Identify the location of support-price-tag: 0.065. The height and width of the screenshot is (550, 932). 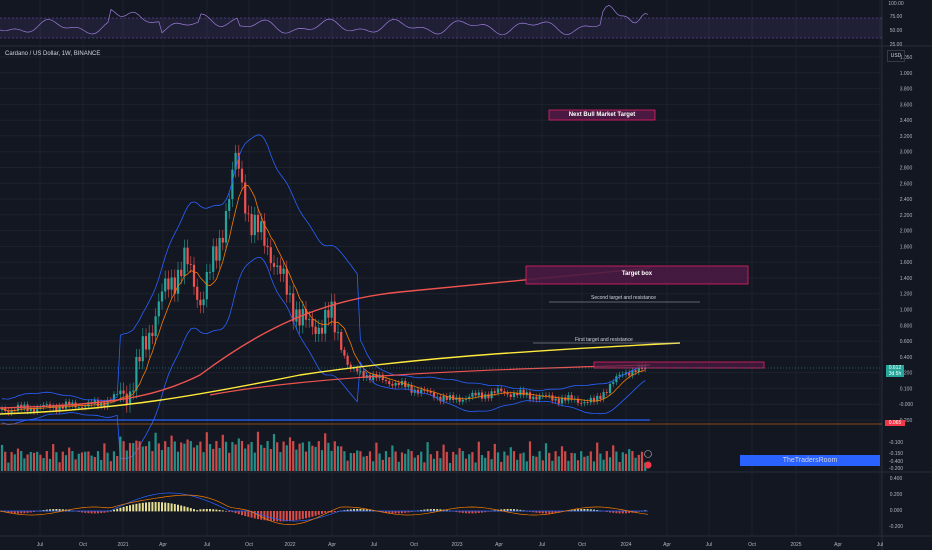
(895, 423).